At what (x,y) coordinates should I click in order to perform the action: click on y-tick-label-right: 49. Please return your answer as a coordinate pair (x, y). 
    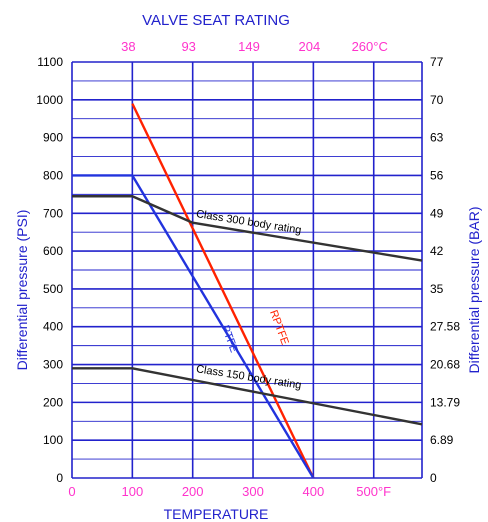
    Looking at the image, I should click on (437, 213).